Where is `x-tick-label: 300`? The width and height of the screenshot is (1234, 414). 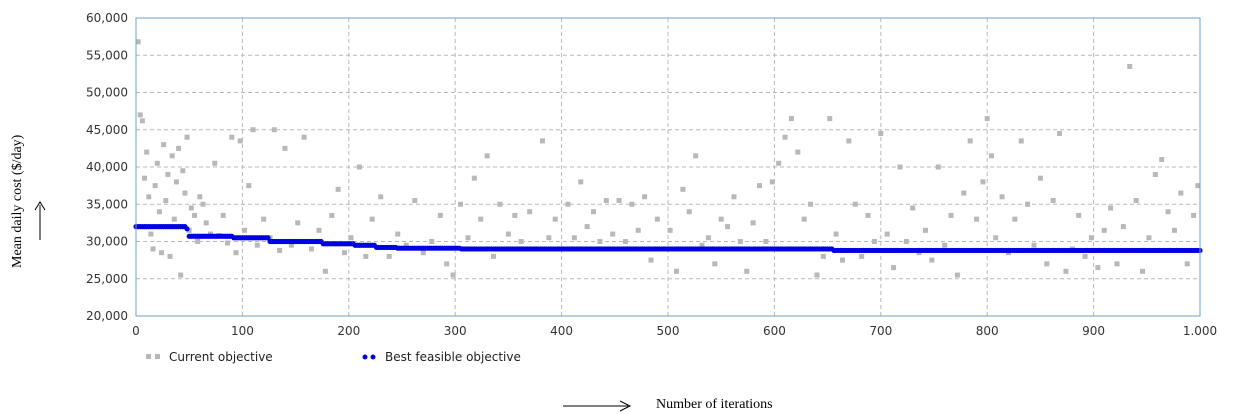
x-tick-label: 300 is located at coordinates (455, 331).